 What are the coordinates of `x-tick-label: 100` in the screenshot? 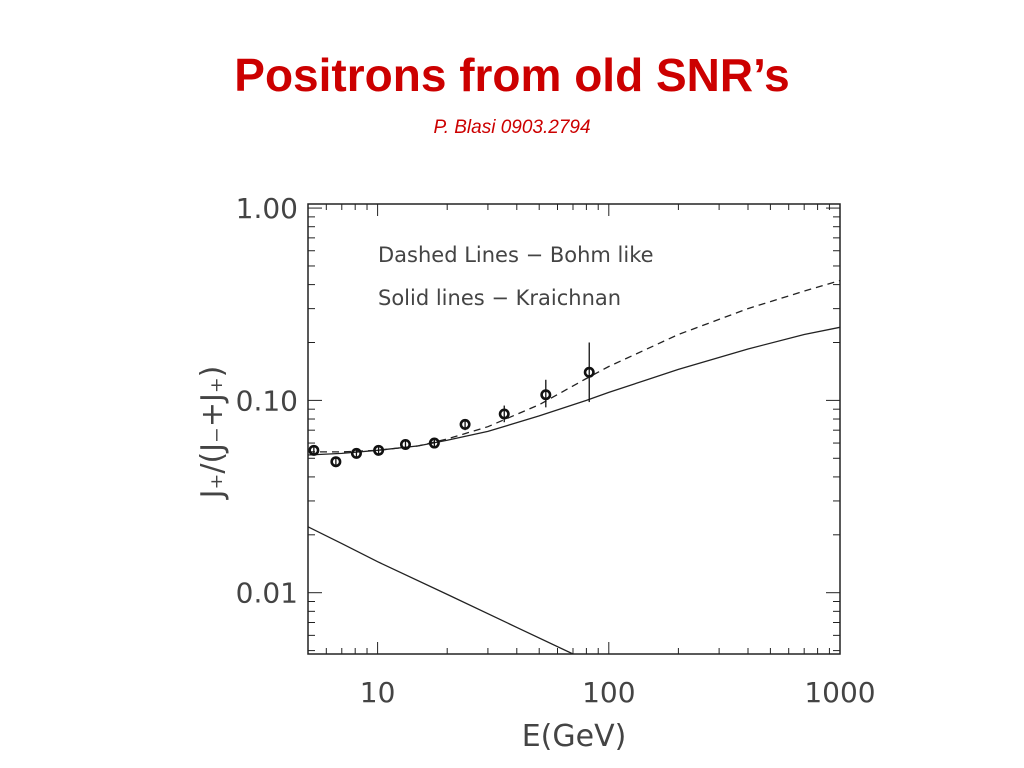 It's located at (608, 692).